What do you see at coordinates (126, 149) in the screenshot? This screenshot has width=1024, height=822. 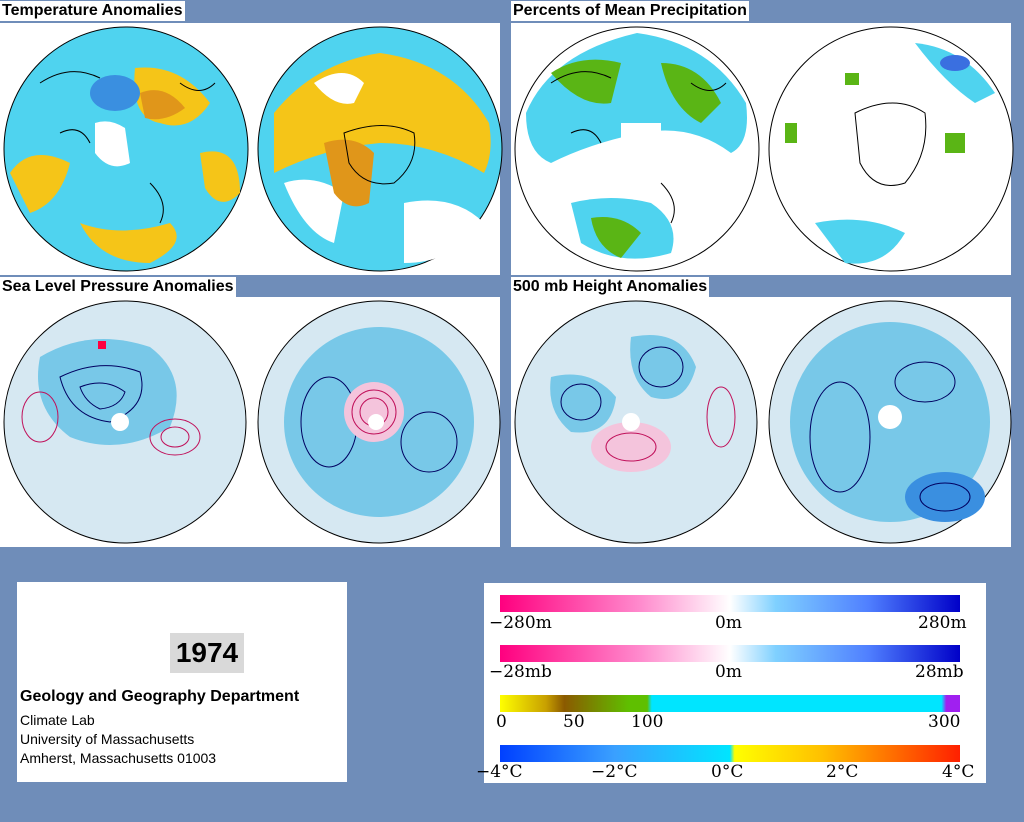 I see `temperature-globe-north` at bounding box center [126, 149].